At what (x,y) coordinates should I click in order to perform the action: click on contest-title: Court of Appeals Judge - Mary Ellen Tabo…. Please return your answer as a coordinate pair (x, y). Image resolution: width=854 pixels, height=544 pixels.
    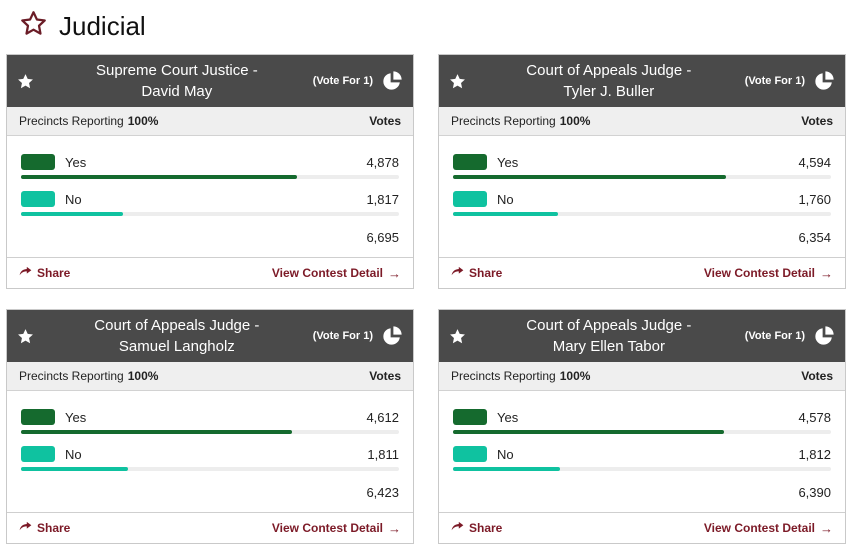
    Looking at the image, I should click on (609, 336).